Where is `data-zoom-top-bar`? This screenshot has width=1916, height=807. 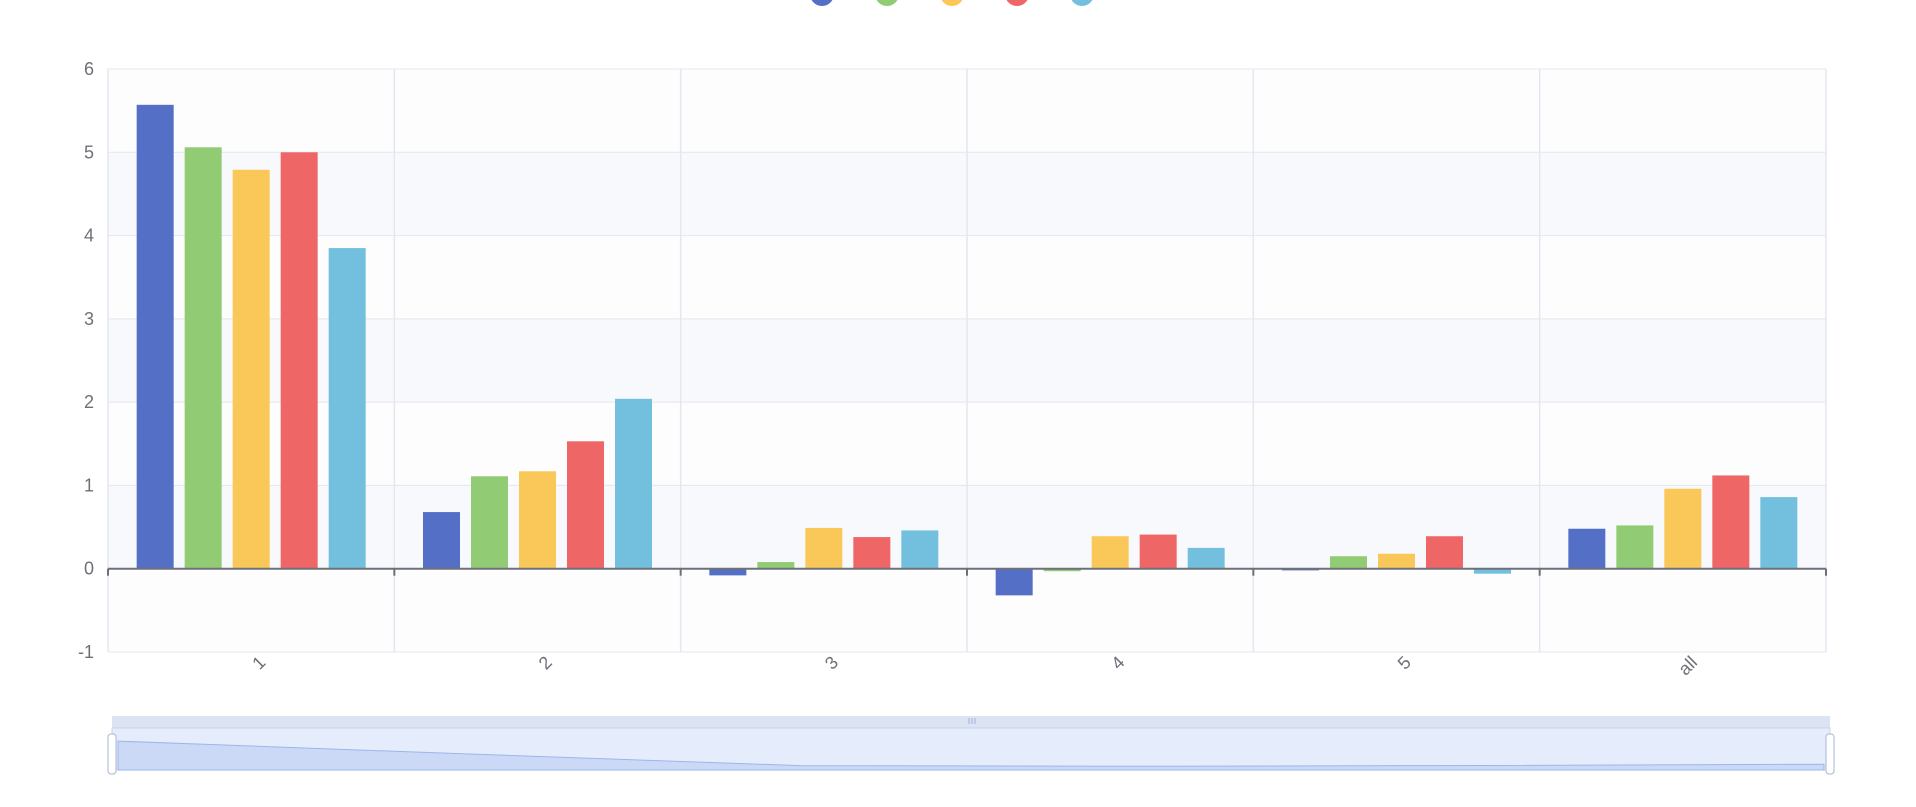
data-zoom-top-bar is located at coordinates (971, 722).